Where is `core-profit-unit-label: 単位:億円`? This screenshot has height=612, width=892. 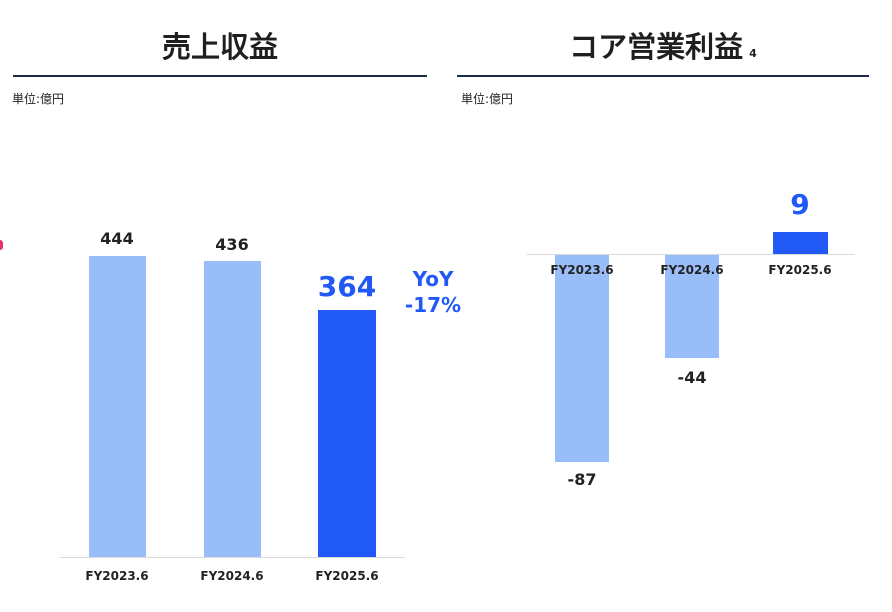
core-profit-unit-label: 単位:億円 is located at coordinates (487, 99).